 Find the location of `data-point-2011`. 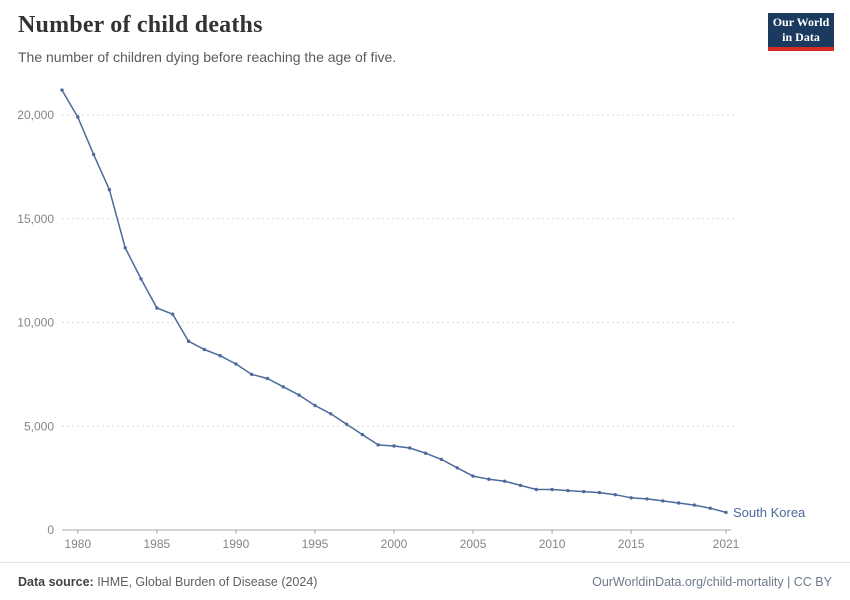

data-point-2011 is located at coordinates (568, 490).